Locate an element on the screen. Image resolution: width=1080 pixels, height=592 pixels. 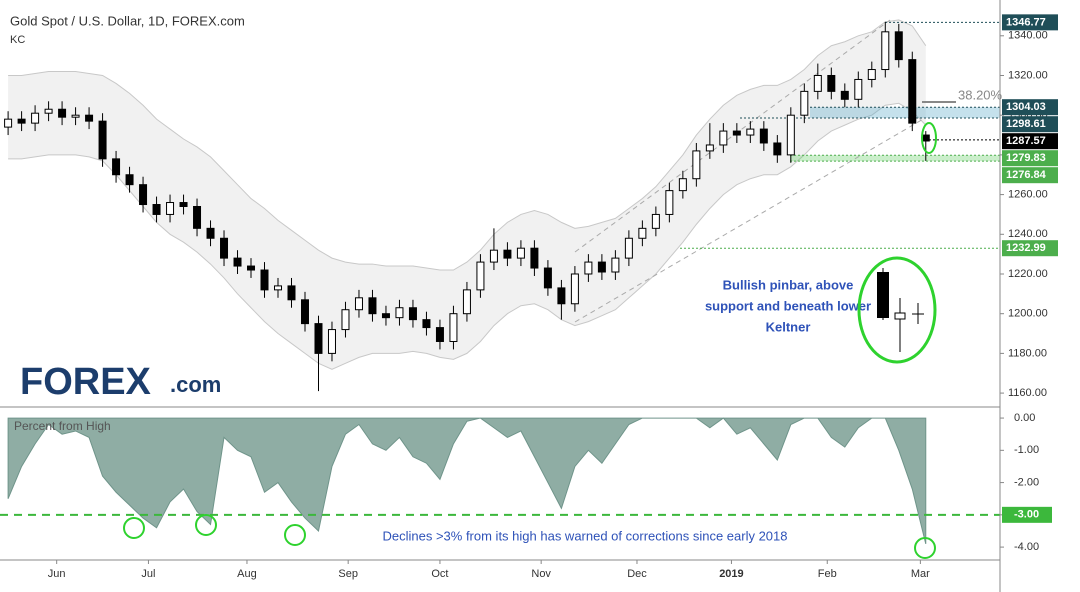
pinbar-note: support and beneath lower is located at coordinates (788, 305).